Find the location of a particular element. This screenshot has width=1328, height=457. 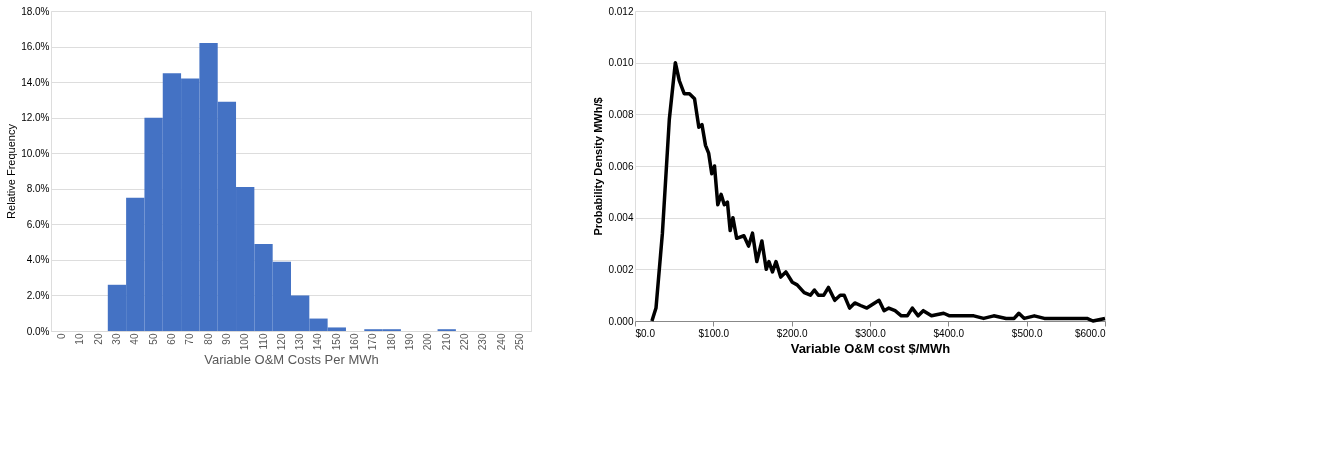

x-tick-label: 210 is located at coordinates (446, 342).